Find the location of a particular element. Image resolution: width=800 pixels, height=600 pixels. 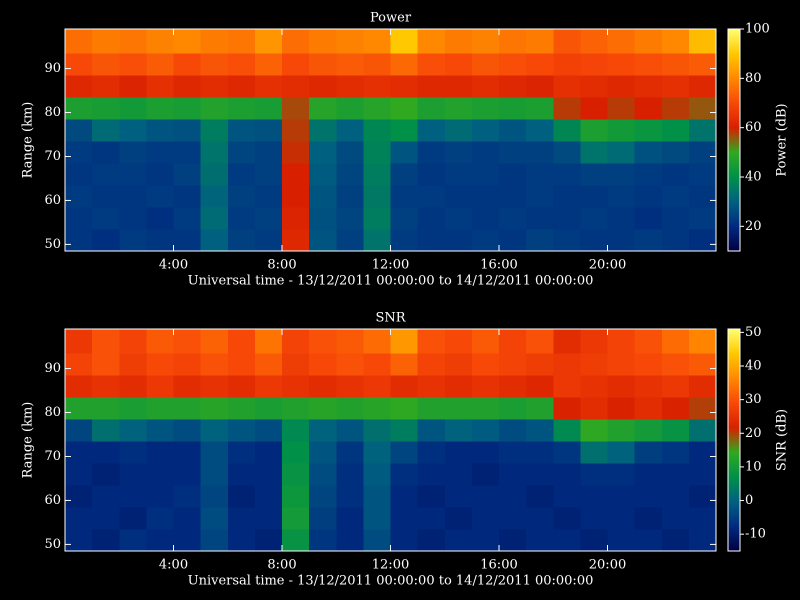

x-tick-label: 4:00 is located at coordinates (173, 565).